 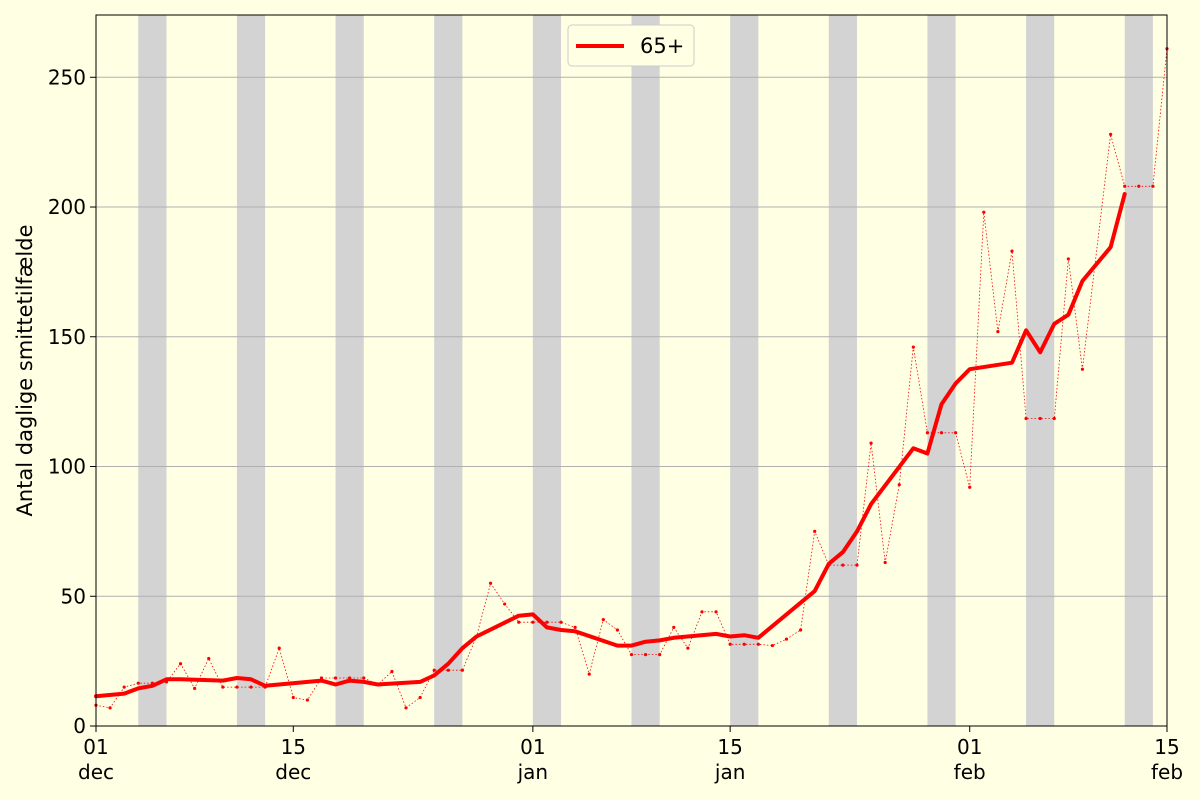 I want to click on y-tick-label: 150, so click(x=67, y=337).